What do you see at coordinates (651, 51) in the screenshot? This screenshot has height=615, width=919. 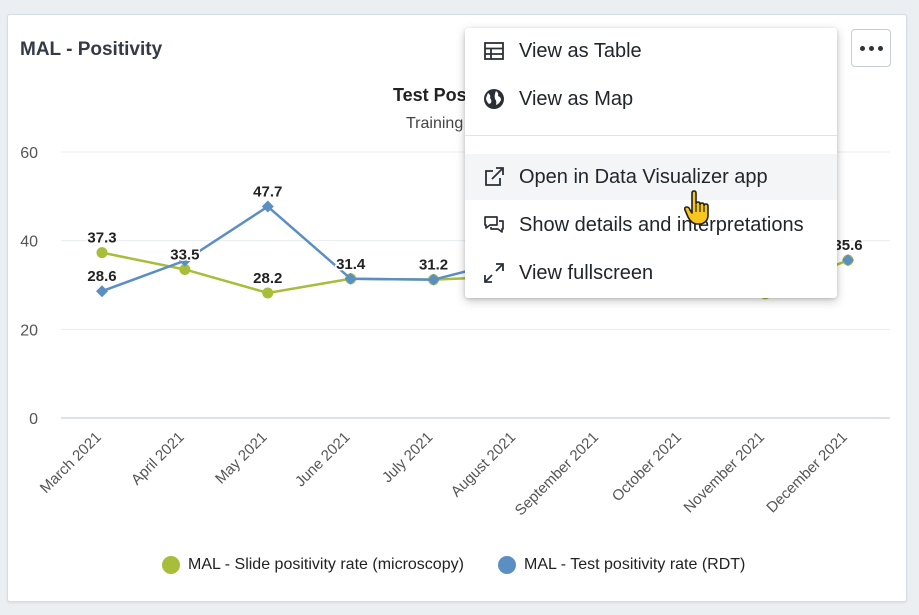 I see `menu-item-view-table: View as Table` at bounding box center [651, 51].